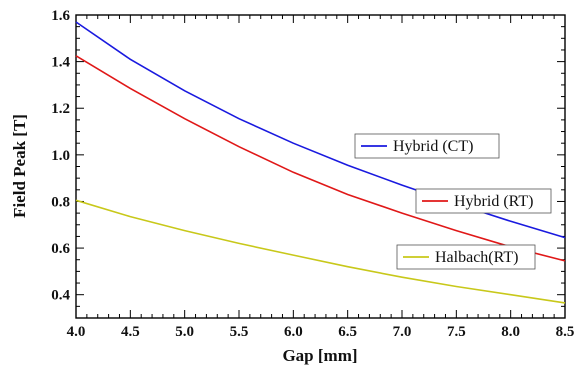 The image size is (585, 369). What do you see at coordinates (321, 332) in the screenshot?
I see `x-tick-labels: 4.0 4.5 5.0 5.5 6.0 6.5 7.0 7.5 8.0 8.5` at bounding box center [321, 332].